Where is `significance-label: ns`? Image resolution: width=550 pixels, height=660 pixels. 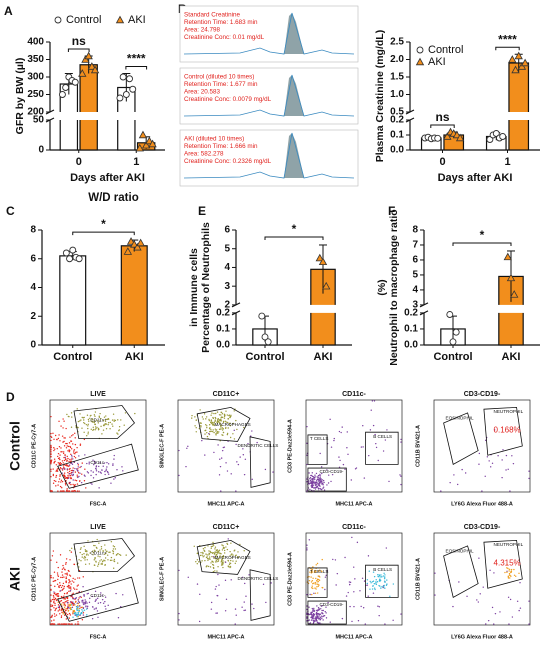 significance-label: ns is located at coordinates (442, 117).